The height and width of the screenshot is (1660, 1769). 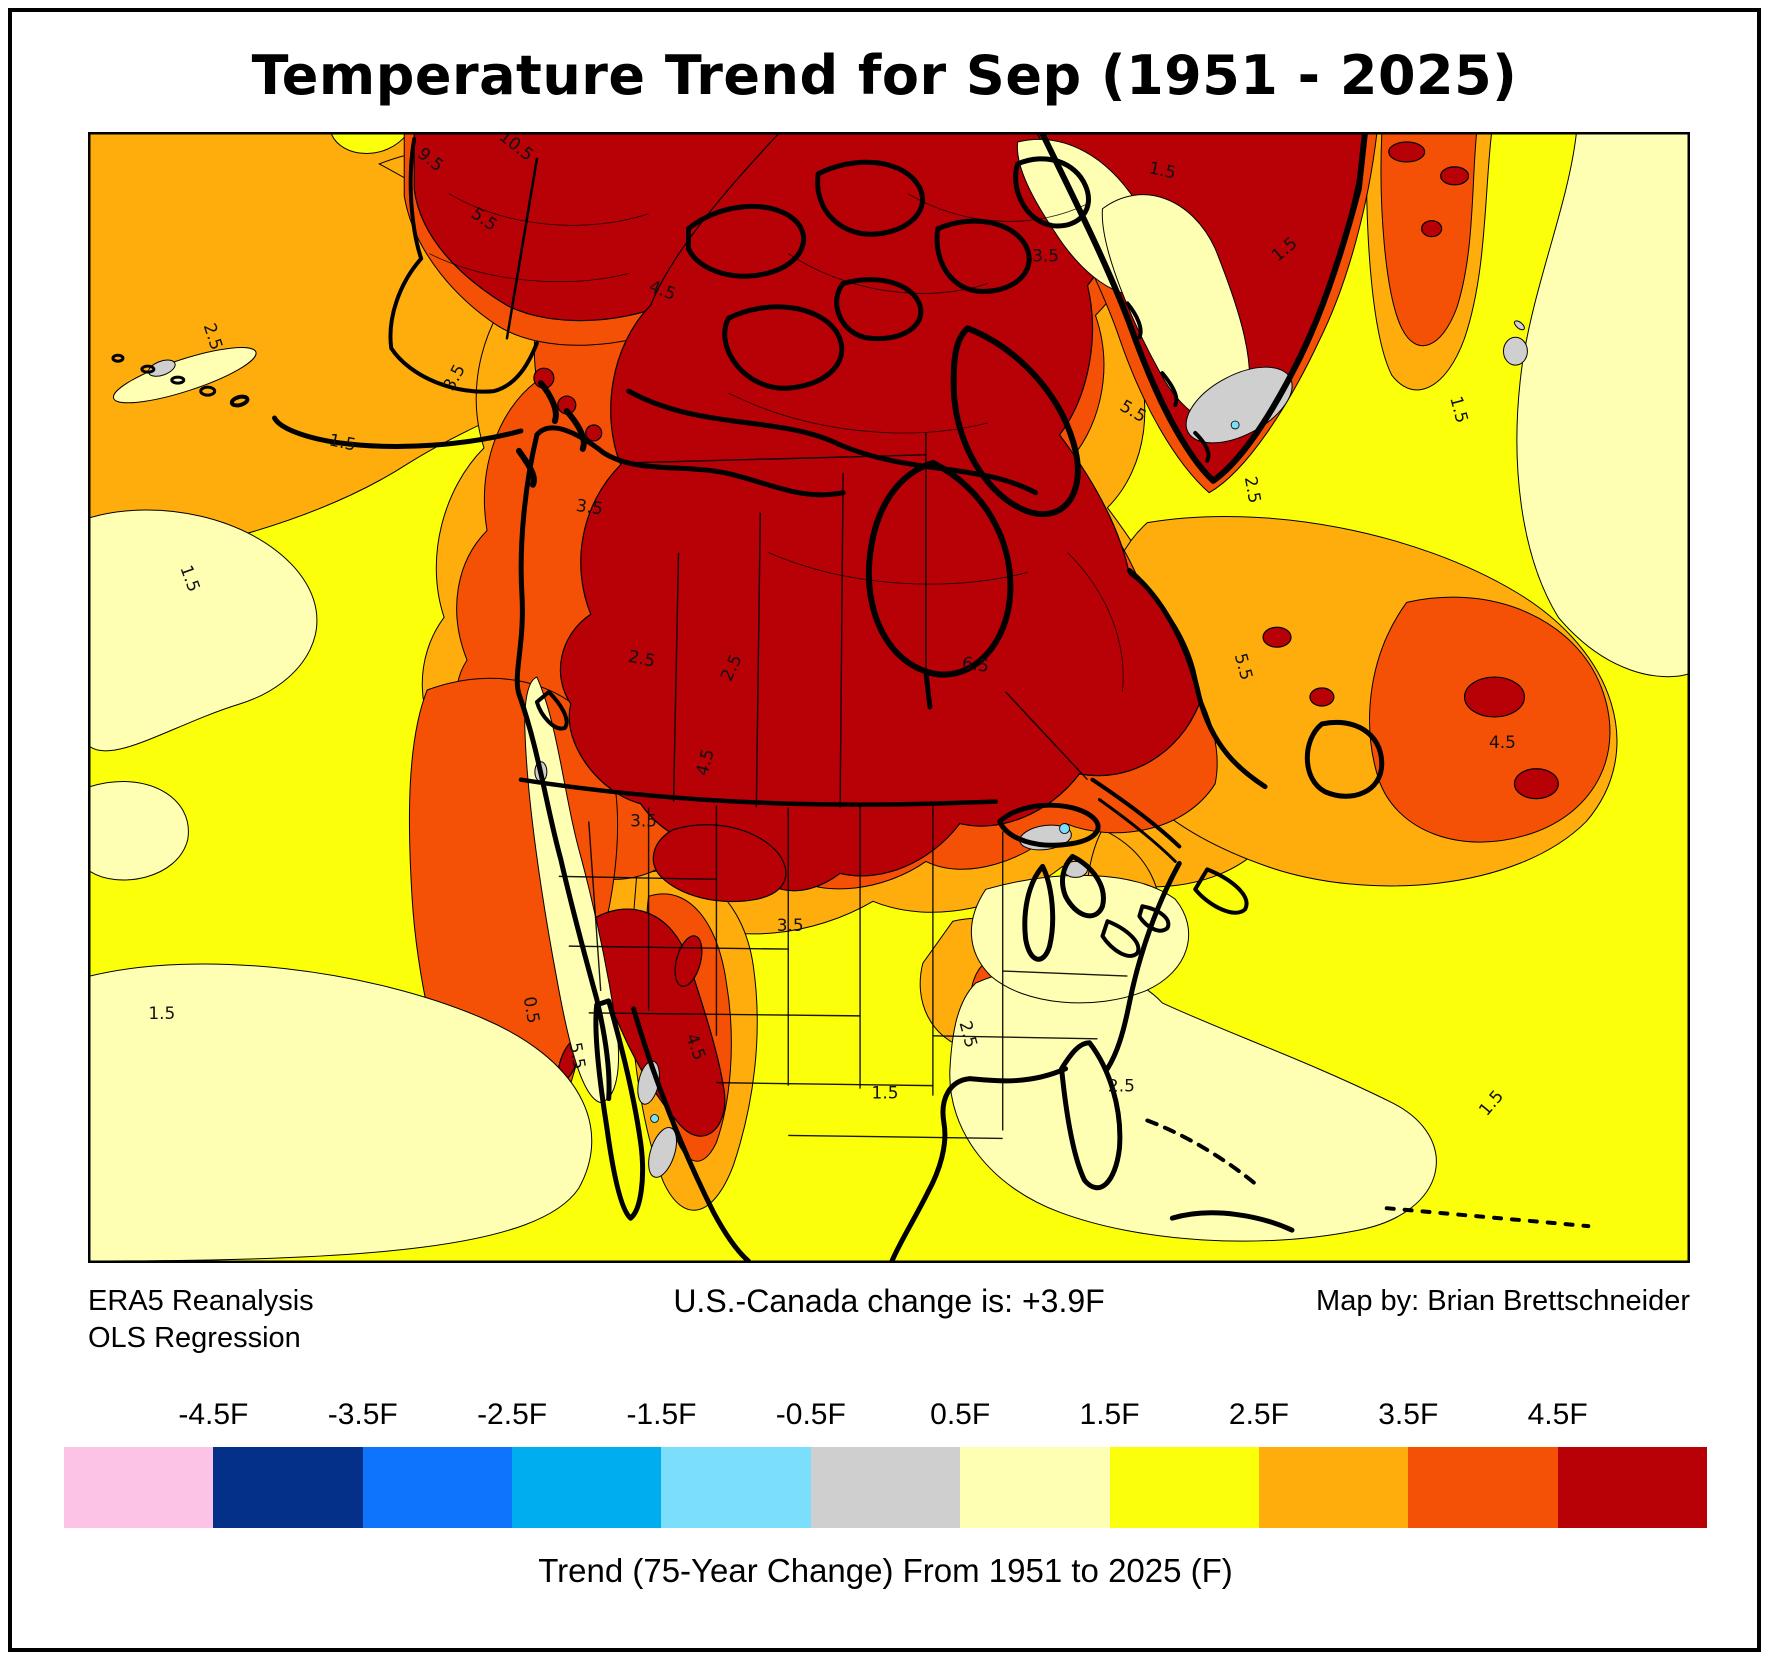 I want to click on border-alaska-canada, so click(x=522, y=248).